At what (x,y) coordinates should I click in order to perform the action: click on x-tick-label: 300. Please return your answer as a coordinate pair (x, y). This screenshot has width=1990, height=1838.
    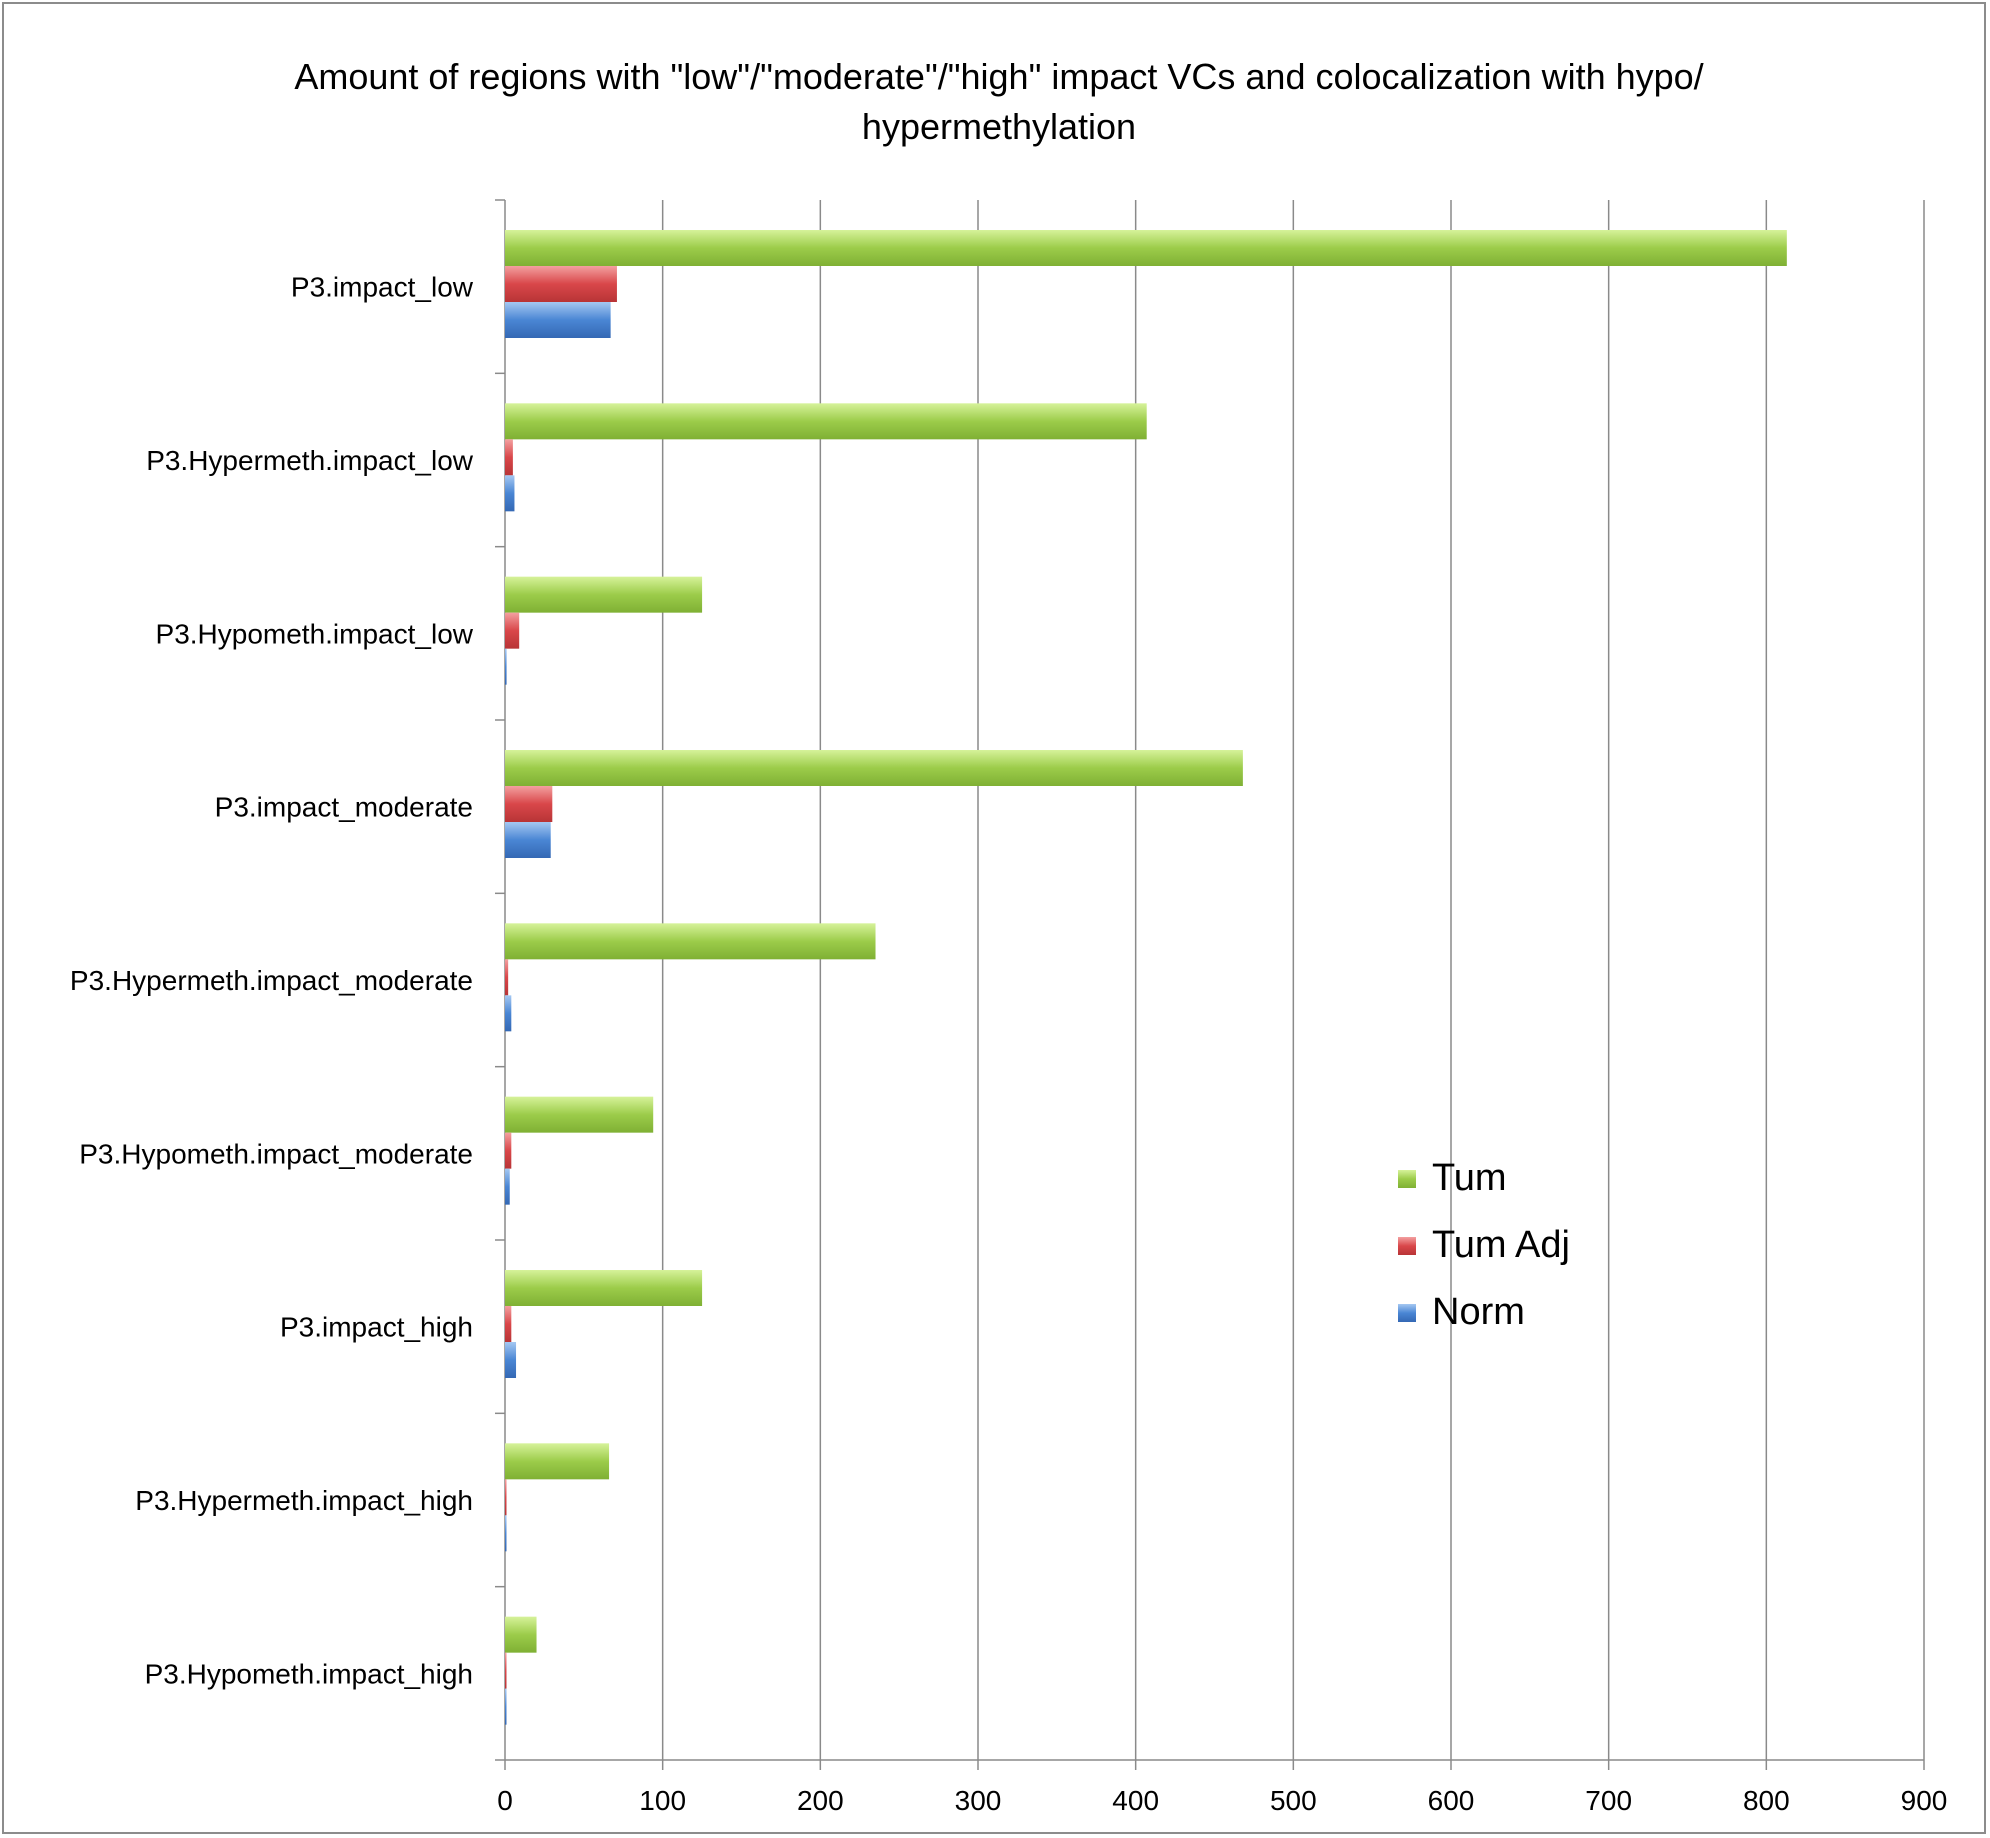
    Looking at the image, I should click on (978, 1800).